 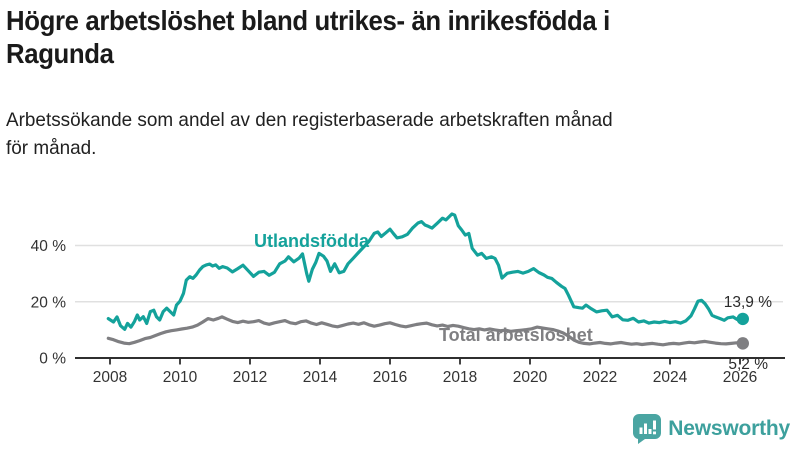 I want to click on x-tick-label: 2024, so click(x=670, y=377).